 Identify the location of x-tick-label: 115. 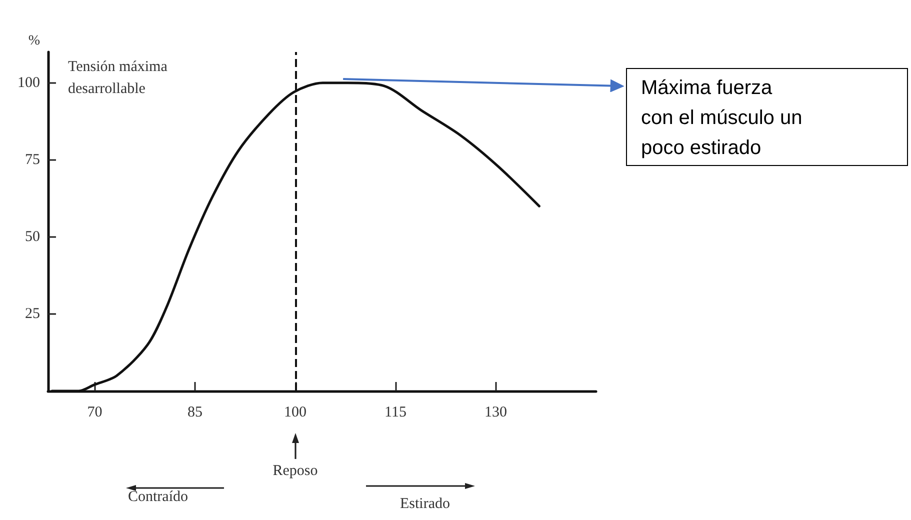
(395, 412).